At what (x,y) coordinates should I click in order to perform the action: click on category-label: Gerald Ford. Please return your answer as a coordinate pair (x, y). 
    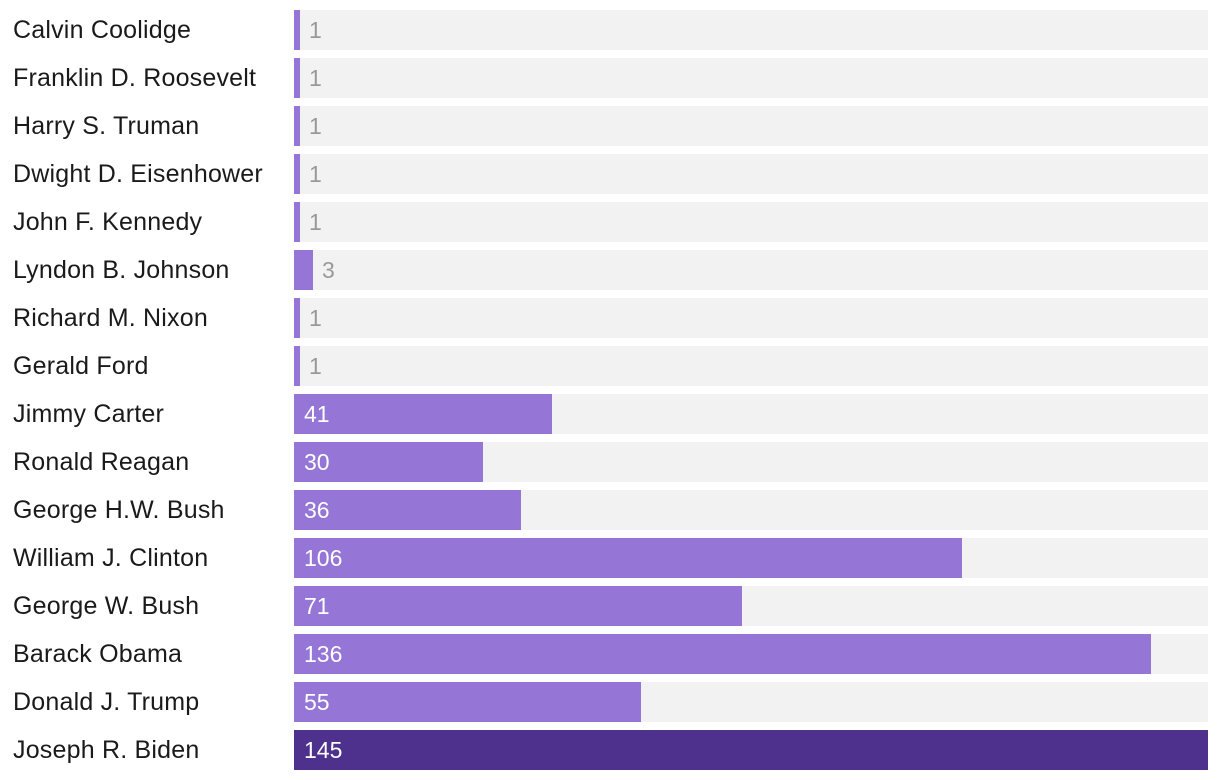
    Looking at the image, I should click on (81, 366).